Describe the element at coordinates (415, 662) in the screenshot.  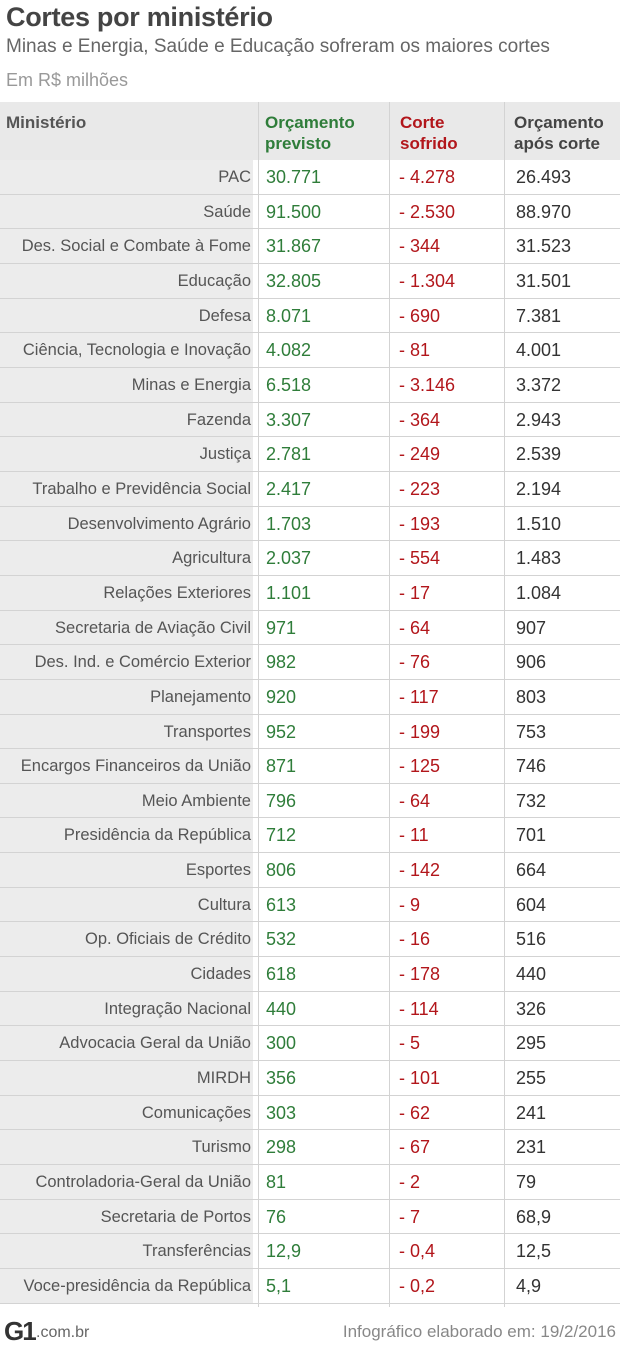
I see `cell-corte-sofrido: - 76` at that location.